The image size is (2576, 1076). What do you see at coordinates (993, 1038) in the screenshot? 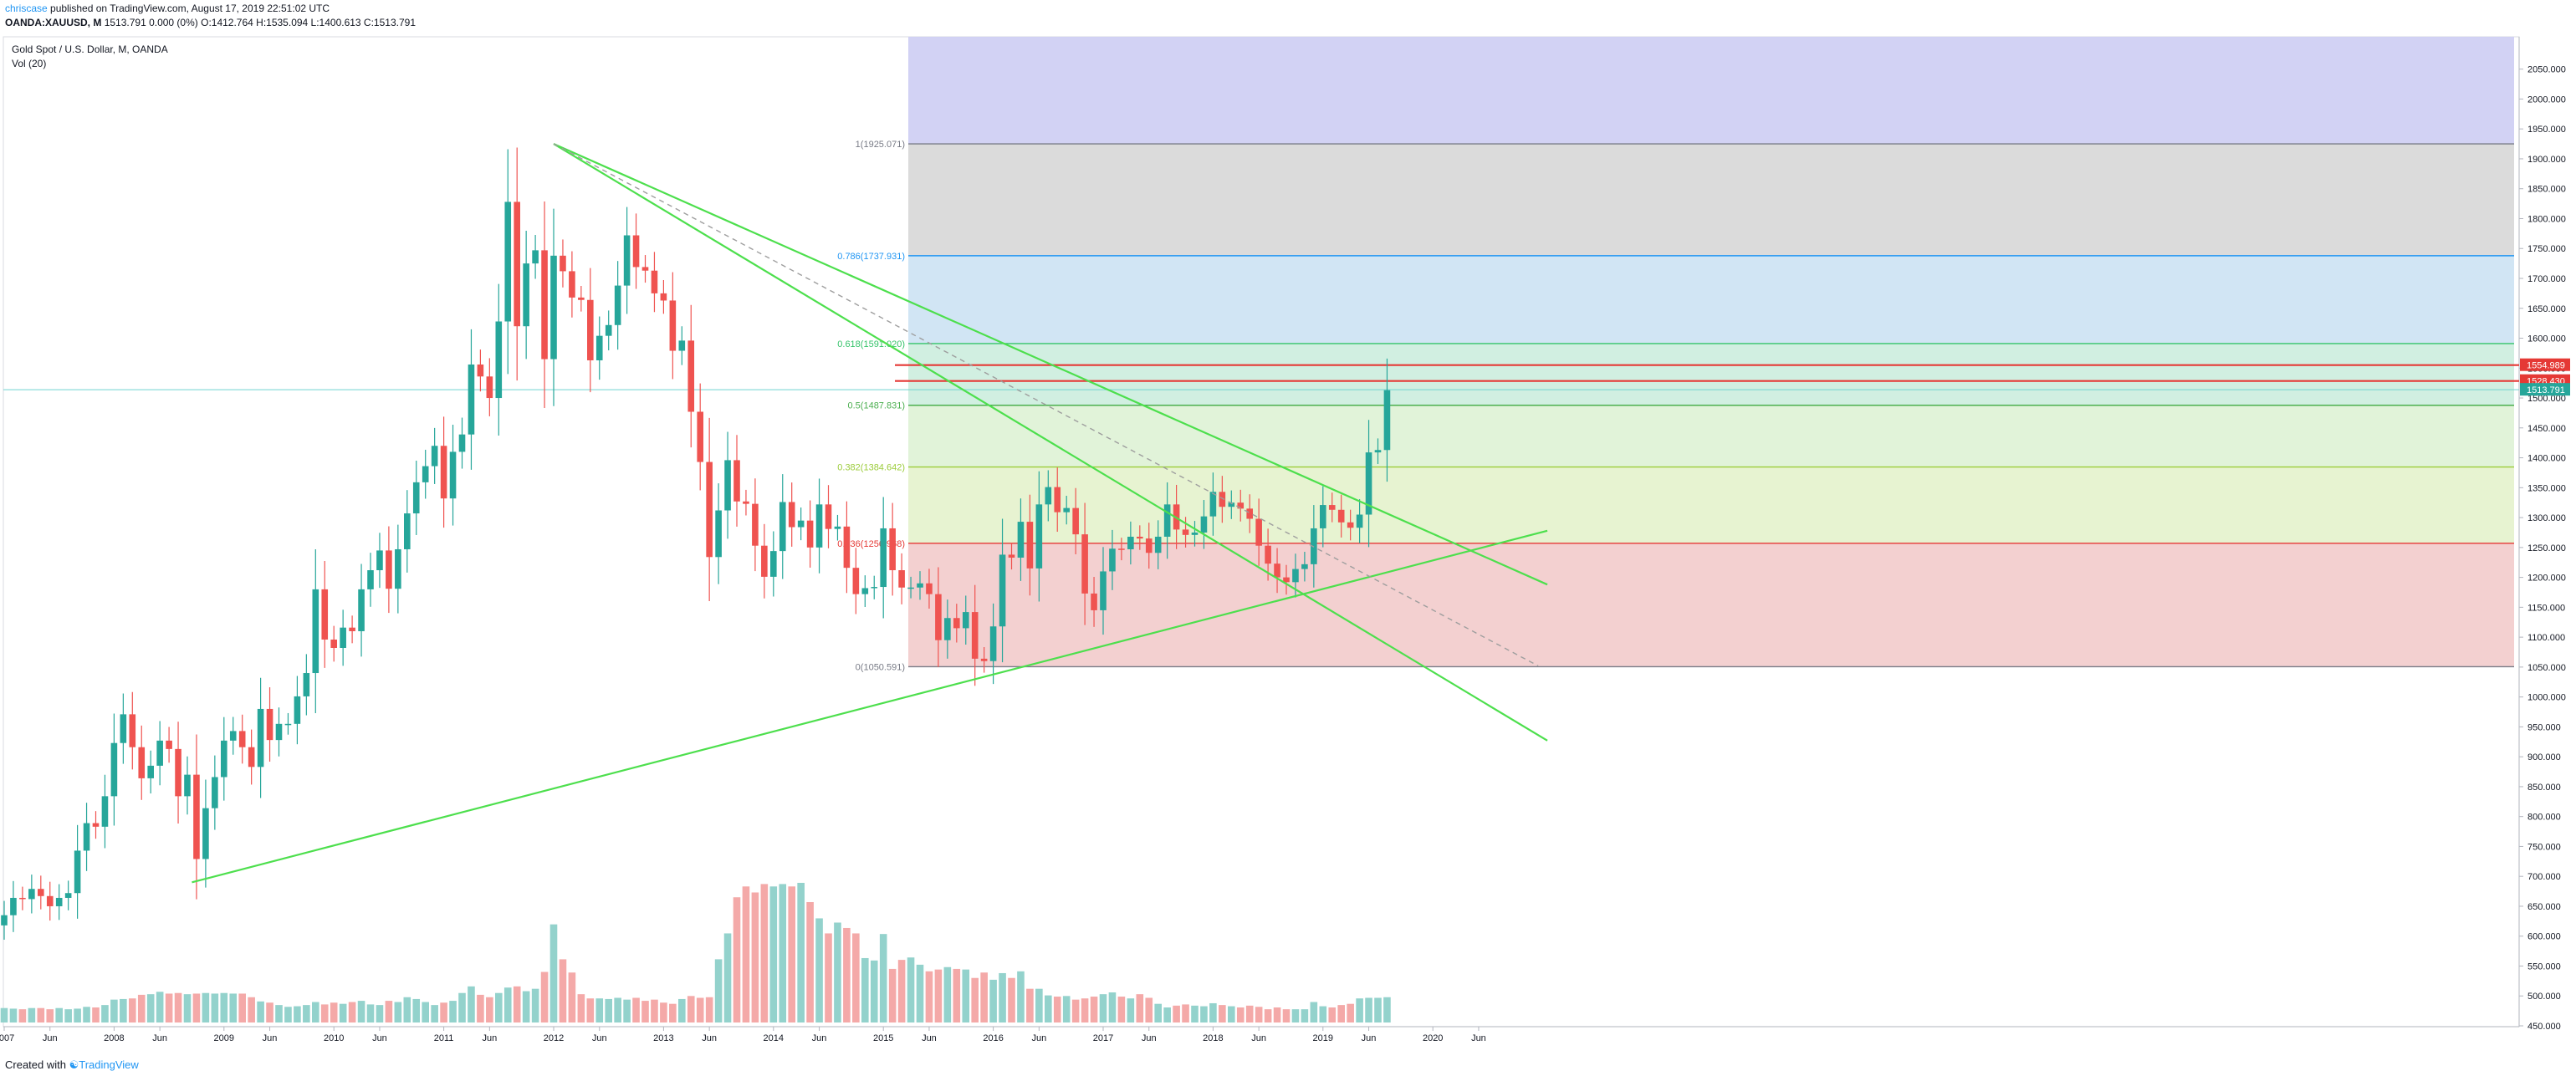
I see `time-tick-label: 2016` at bounding box center [993, 1038].